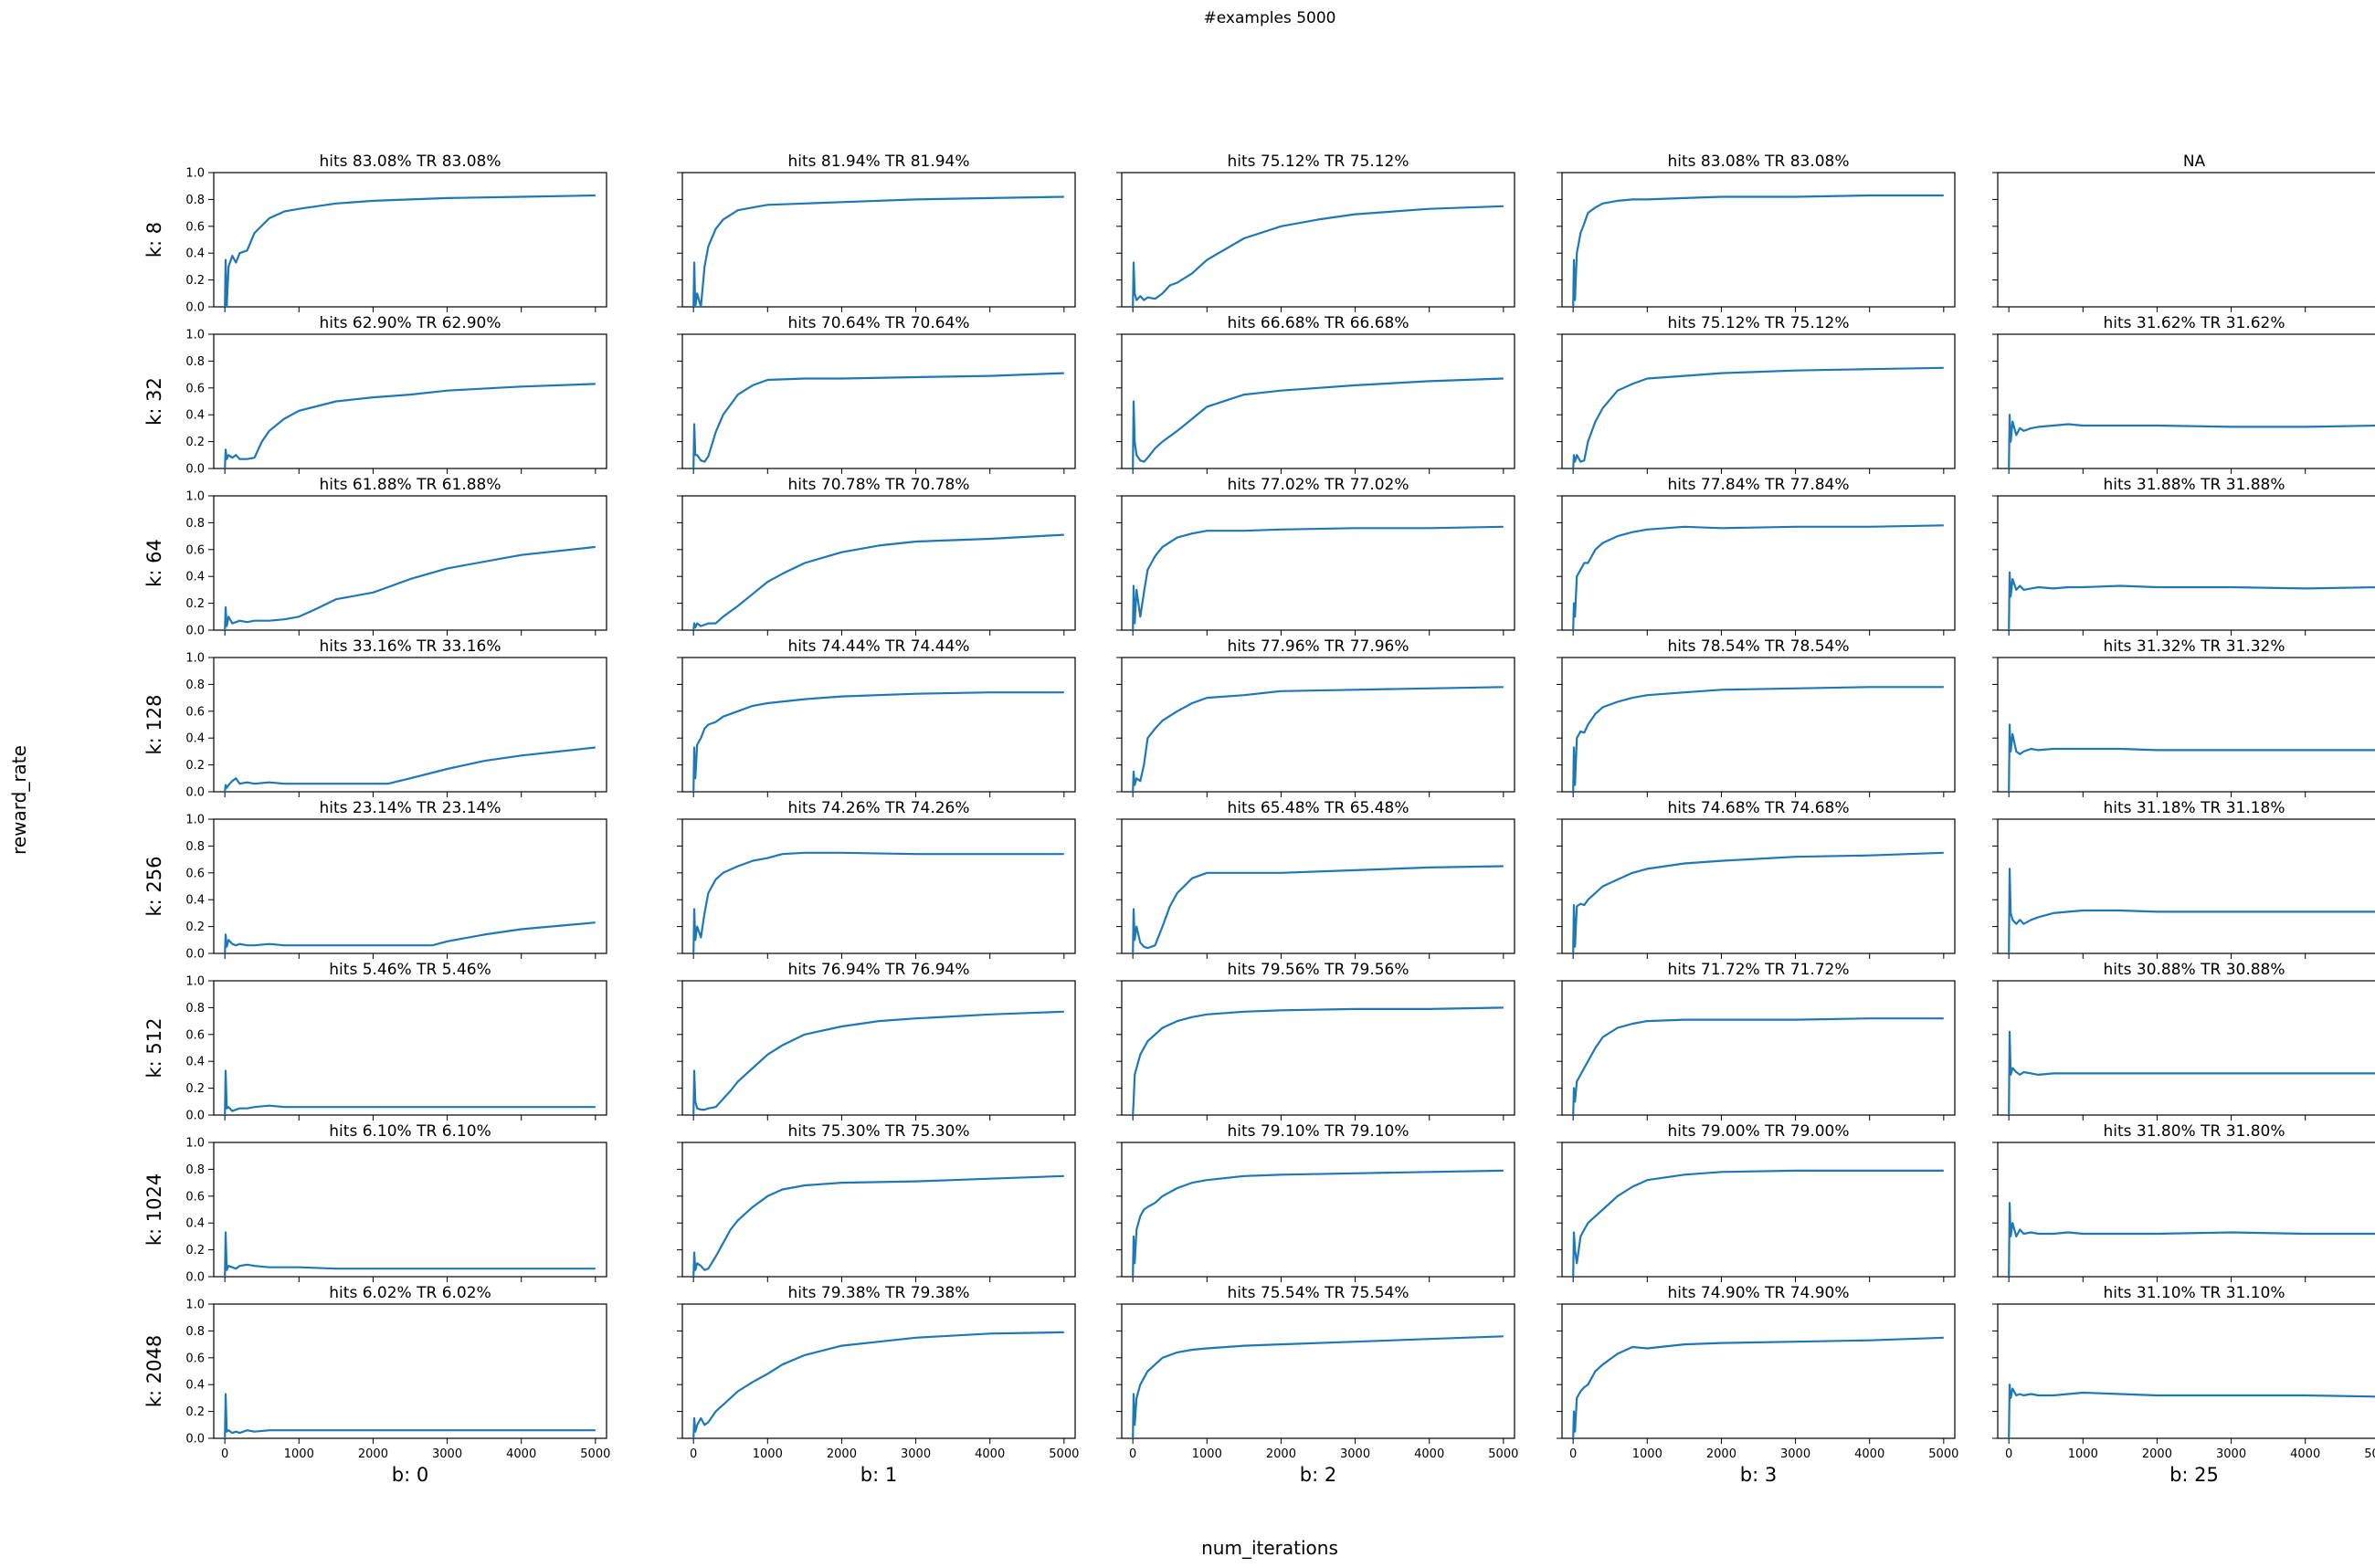  Describe the element at coordinates (878, 1293) in the screenshot. I see `subplot-title: hits 79.38% TR 79.38%` at that location.